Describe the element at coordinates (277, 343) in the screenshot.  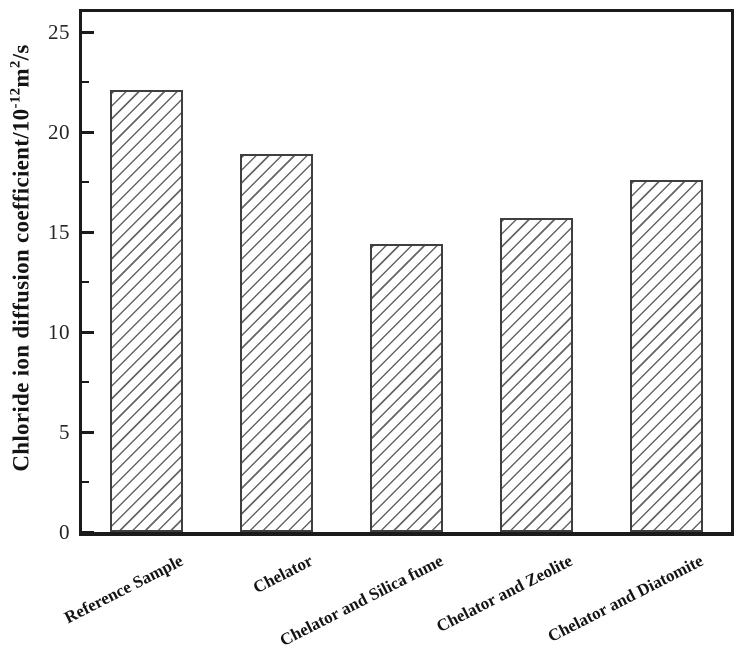
I see `bar-chelator` at that location.